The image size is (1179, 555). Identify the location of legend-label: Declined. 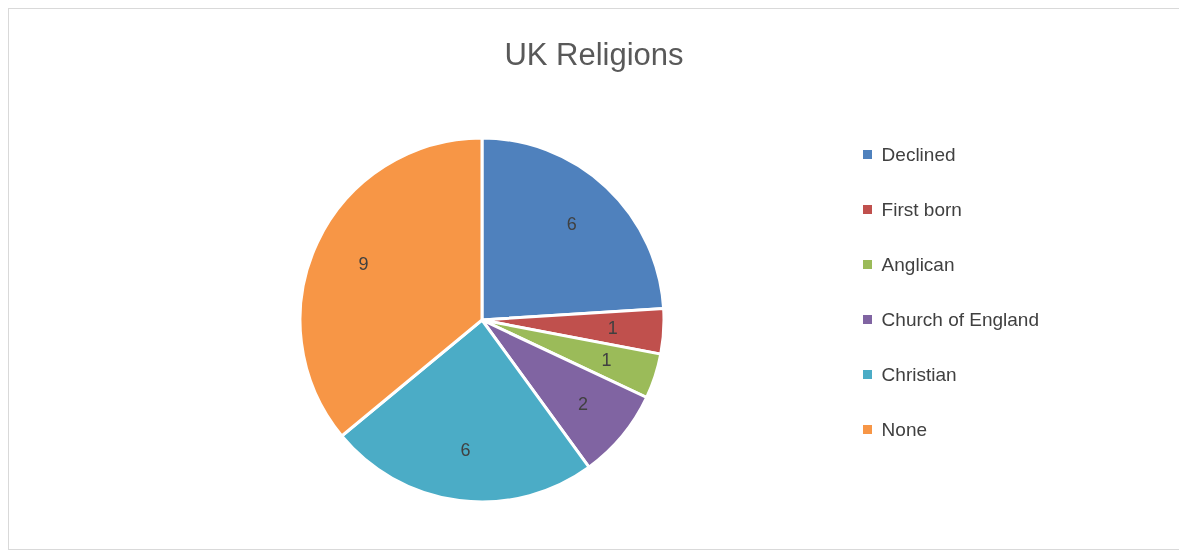
(918, 154).